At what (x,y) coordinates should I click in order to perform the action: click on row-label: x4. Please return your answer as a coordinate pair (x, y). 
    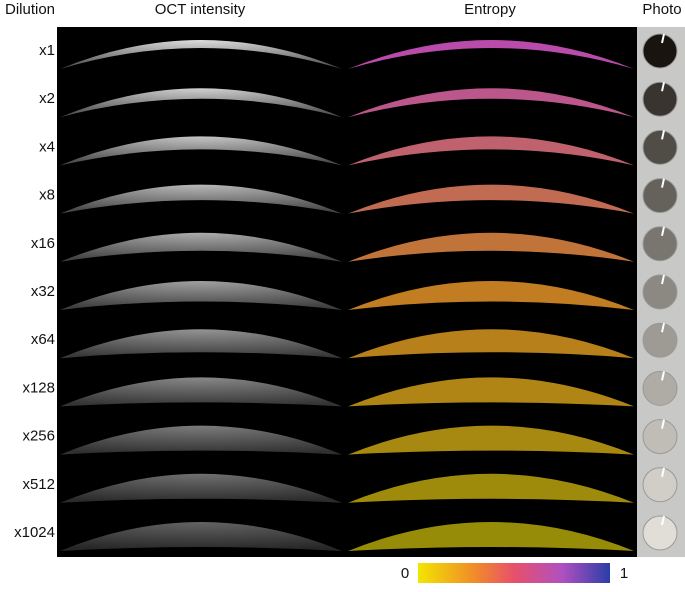
    Looking at the image, I should click on (47, 146).